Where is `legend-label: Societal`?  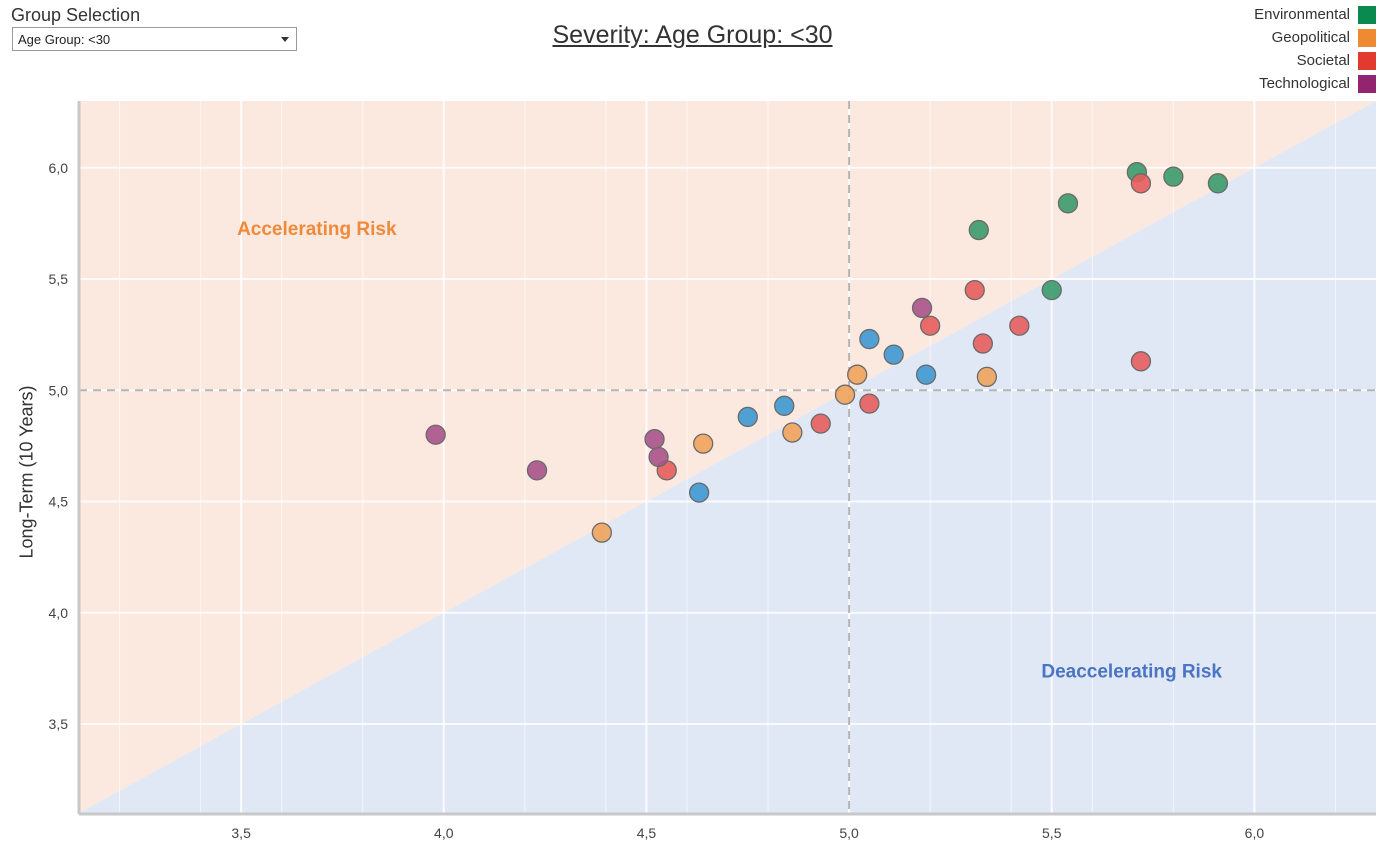
legend-label: Societal is located at coordinates (1323, 60).